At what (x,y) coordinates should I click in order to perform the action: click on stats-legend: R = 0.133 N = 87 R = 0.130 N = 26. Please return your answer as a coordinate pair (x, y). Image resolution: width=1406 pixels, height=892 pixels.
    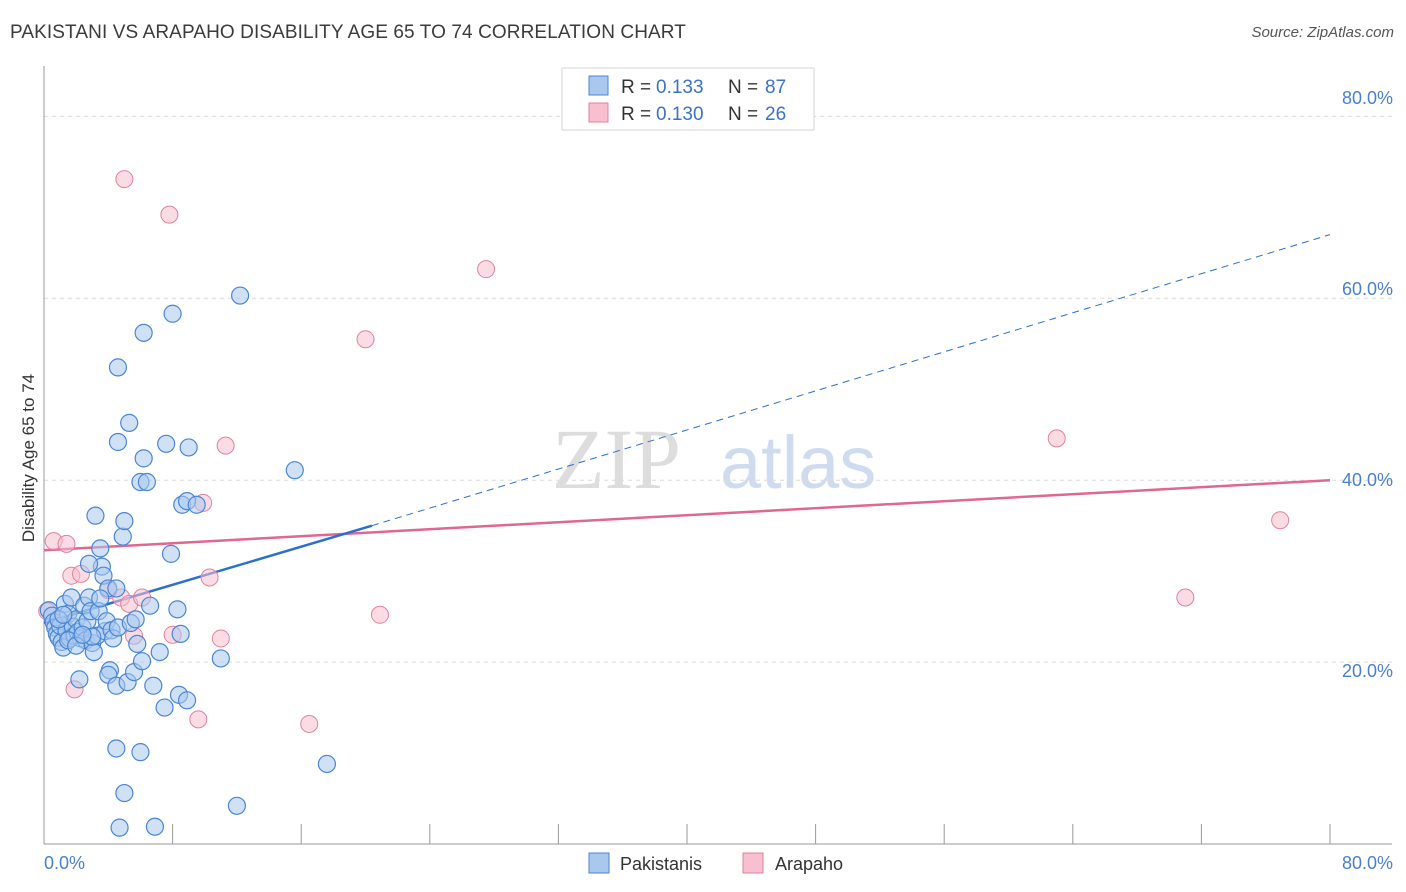
    Looking at the image, I should click on (688, 99).